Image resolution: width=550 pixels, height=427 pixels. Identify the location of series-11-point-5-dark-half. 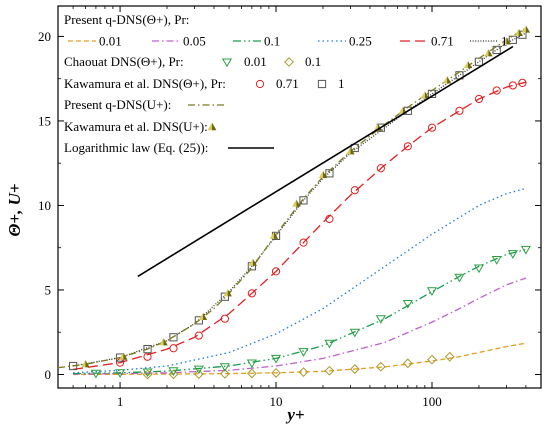
(255, 262).